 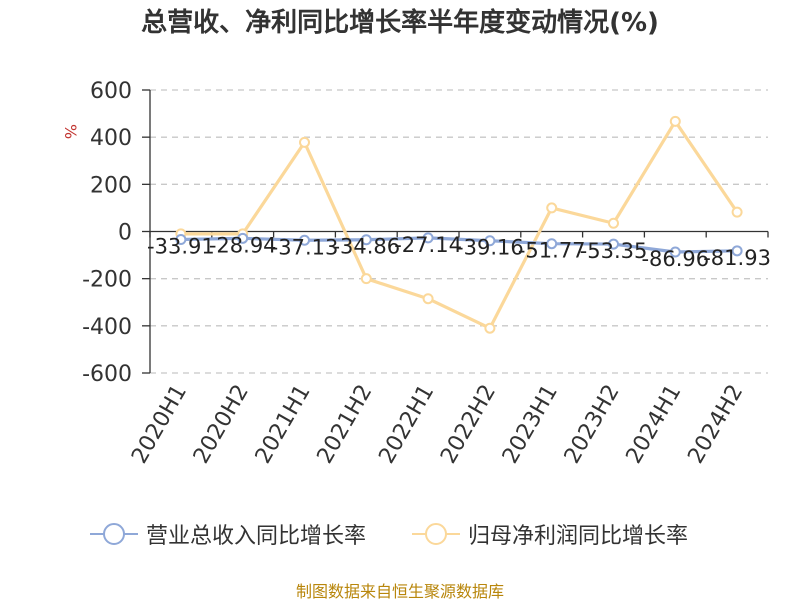 I want to click on y-tick-label: 600, so click(x=111, y=91).